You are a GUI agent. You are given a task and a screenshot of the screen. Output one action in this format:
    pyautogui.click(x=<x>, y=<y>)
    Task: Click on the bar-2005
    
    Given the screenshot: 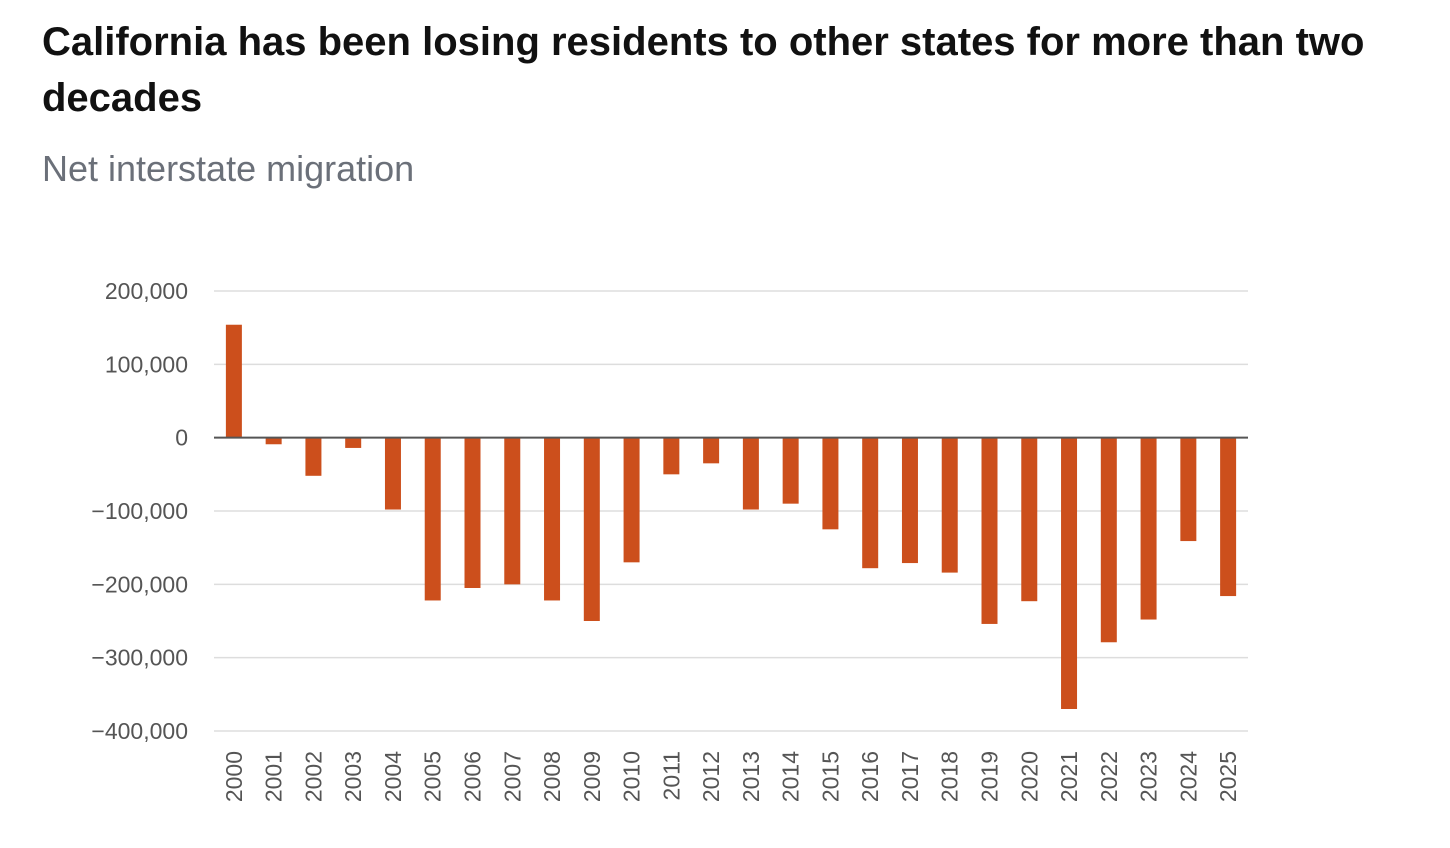 What is the action you would take?
    pyautogui.click(x=432, y=519)
    